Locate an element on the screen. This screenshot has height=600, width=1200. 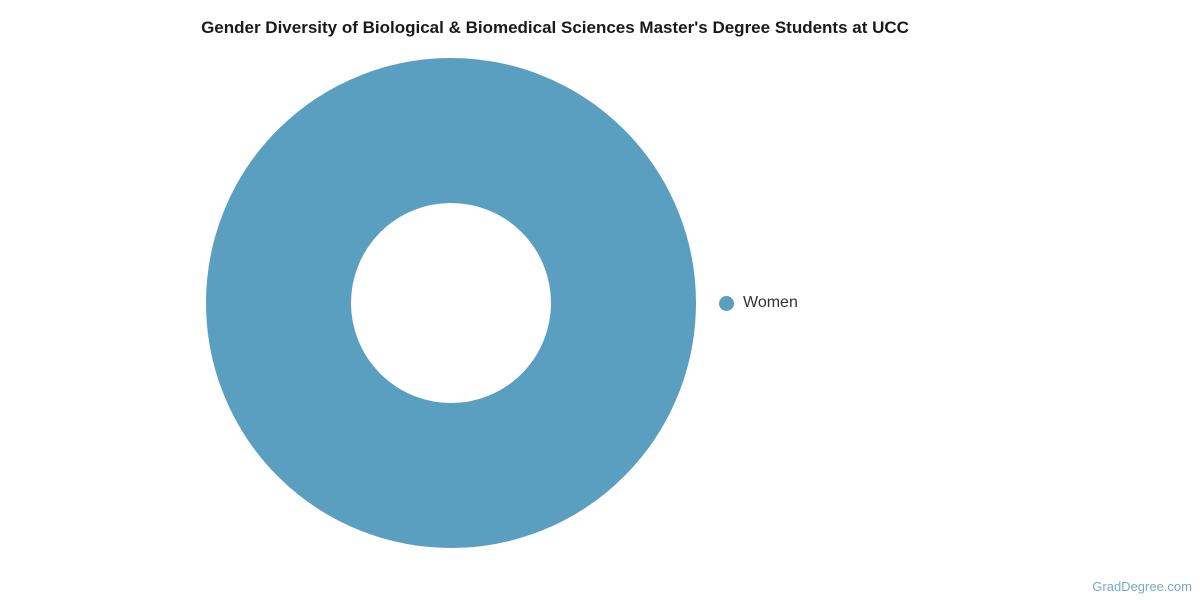
legend-item-women: Women is located at coordinates (758, 303).